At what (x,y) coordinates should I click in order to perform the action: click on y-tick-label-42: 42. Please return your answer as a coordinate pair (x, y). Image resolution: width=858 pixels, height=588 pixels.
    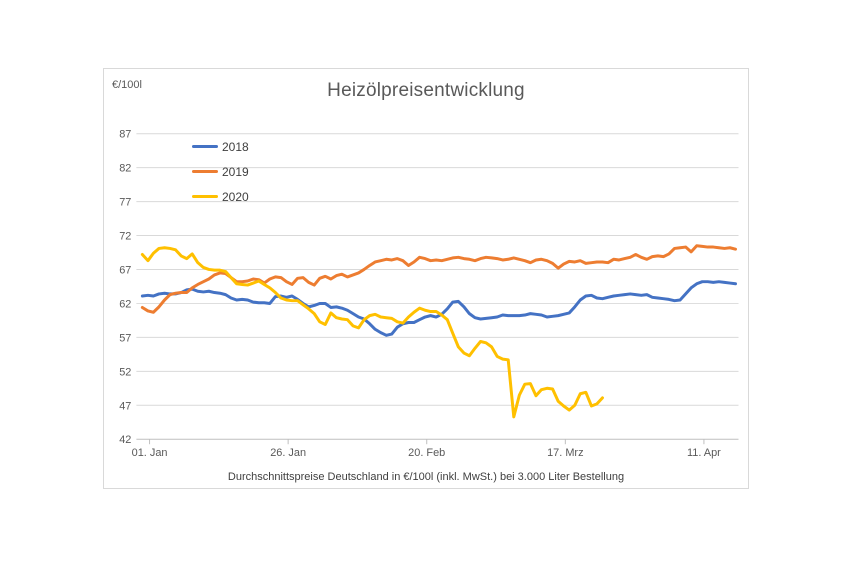
    Looking at the image, I should click on (125, 440).